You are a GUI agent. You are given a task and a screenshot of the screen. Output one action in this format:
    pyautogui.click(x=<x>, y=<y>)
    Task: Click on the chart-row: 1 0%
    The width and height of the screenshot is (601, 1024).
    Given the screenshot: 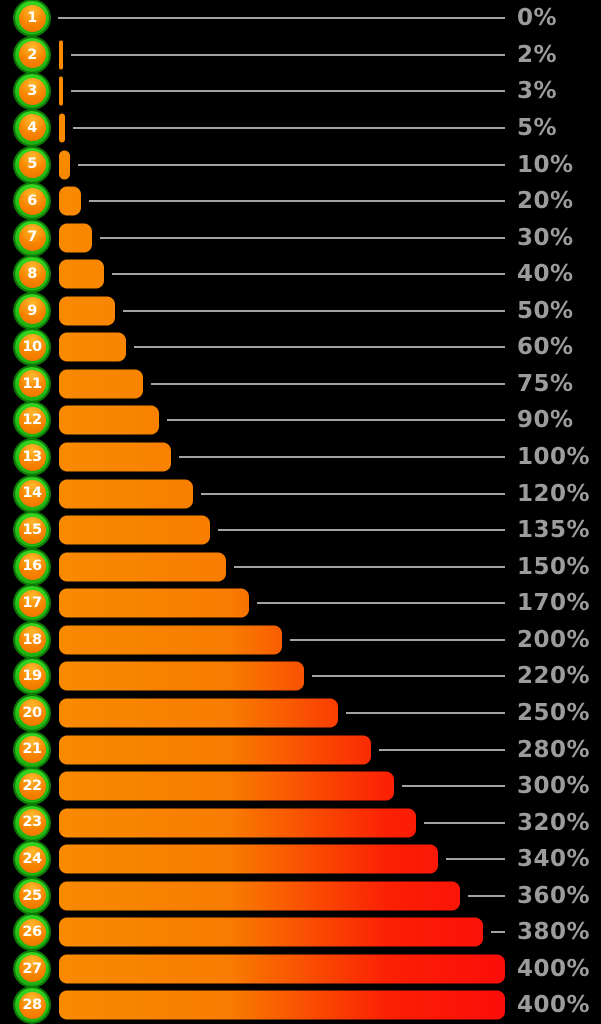 What is the action you would take?
    pyautogui.click(x=300, y=18)
    